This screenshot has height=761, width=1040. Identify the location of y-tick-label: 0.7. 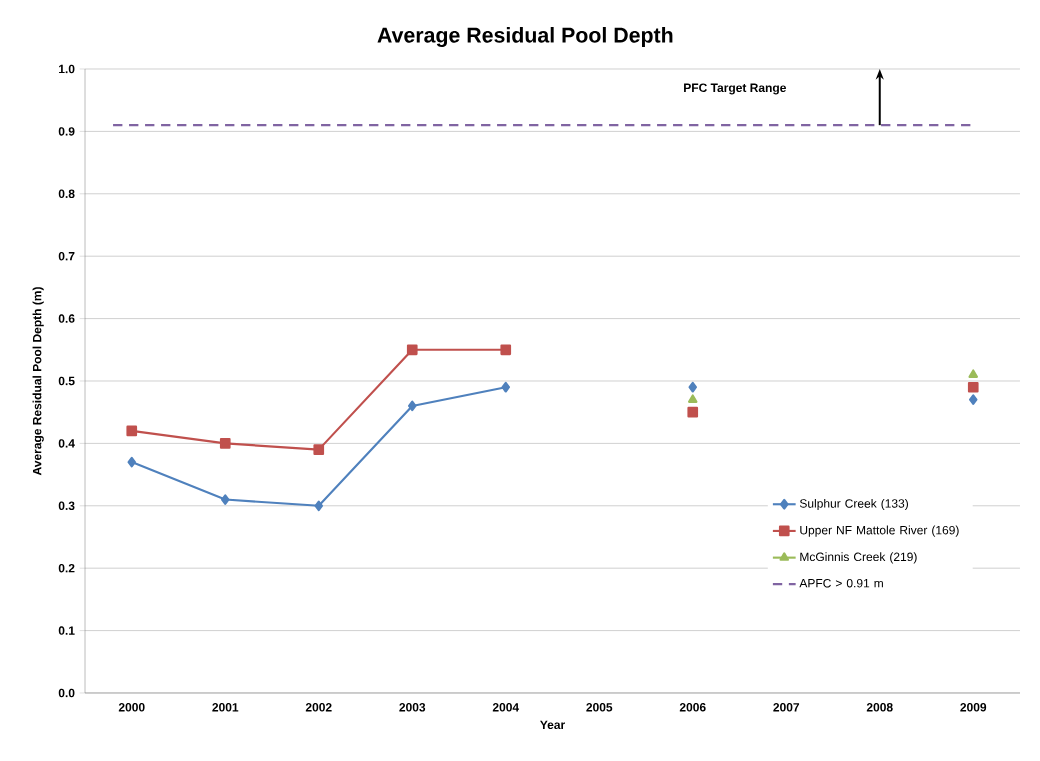
(66, 256).